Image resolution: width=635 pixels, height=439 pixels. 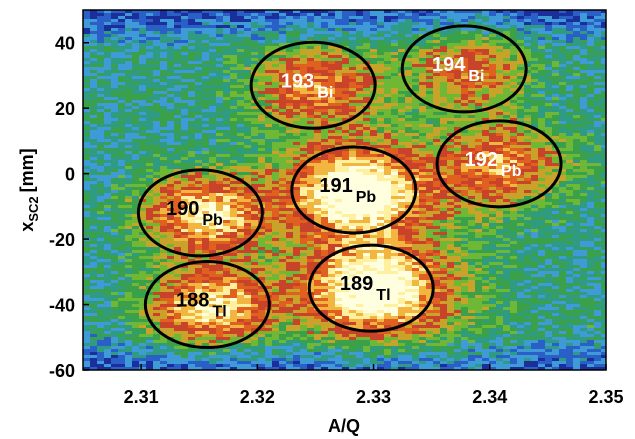 What do you see at coordinates (449, 65) in the screenshot?
I see `isotope-mass: 194` at bounding box center [449, 65].